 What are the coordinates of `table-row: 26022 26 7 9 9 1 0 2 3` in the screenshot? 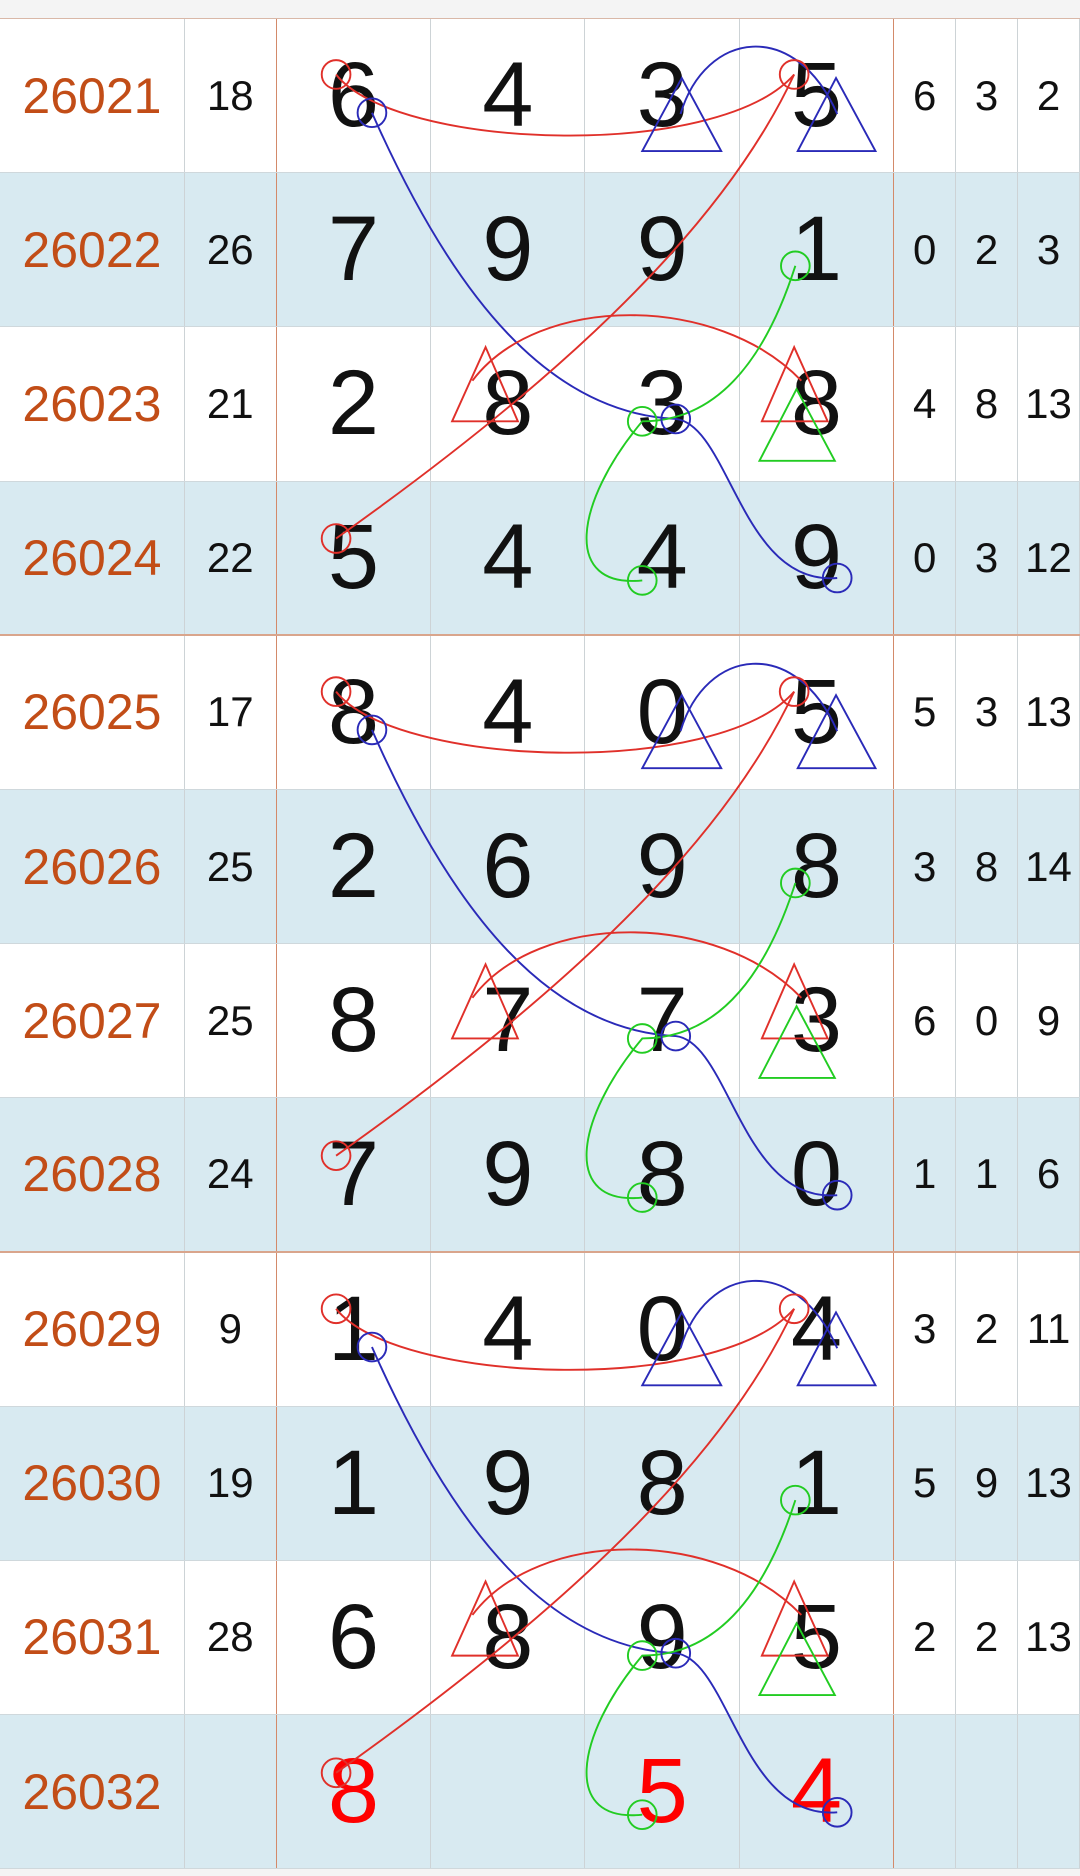 It's located at (540, 250).